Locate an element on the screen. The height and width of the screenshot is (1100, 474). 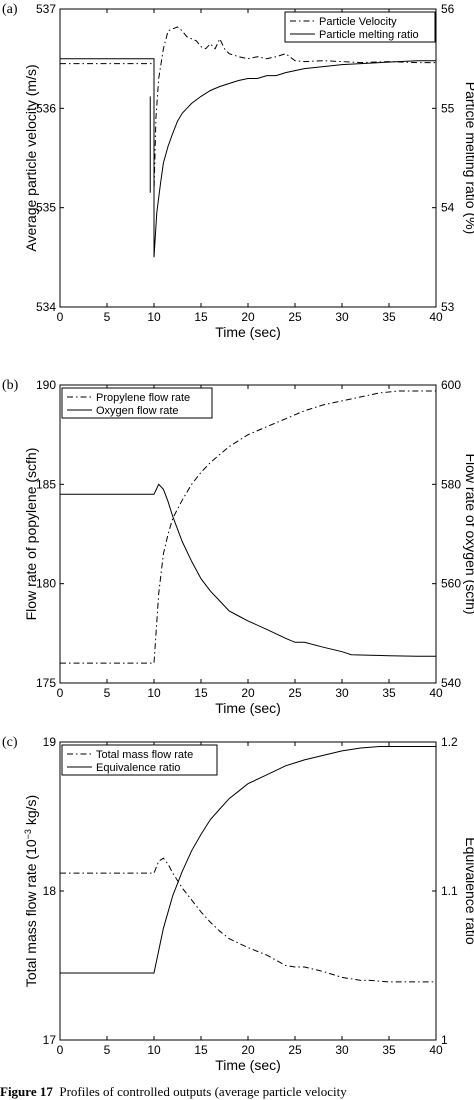
y-right-tick-label: 53 is located at coordinates (448, 307).